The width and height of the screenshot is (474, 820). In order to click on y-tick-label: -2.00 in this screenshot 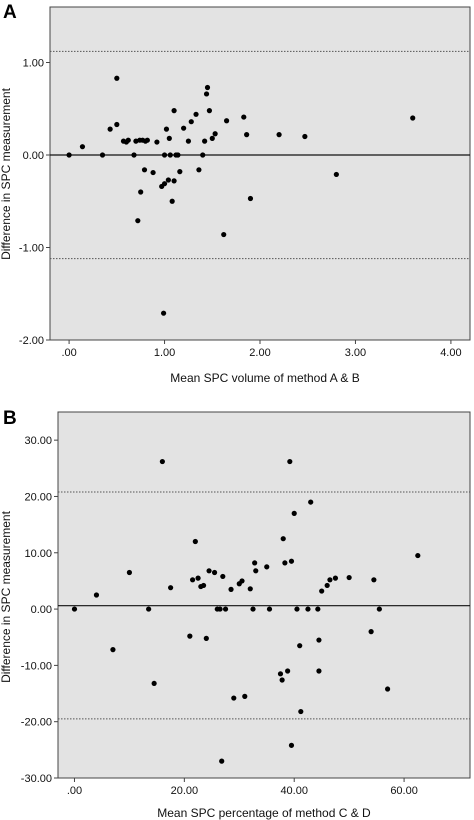, I will do `click(31, 341)`.